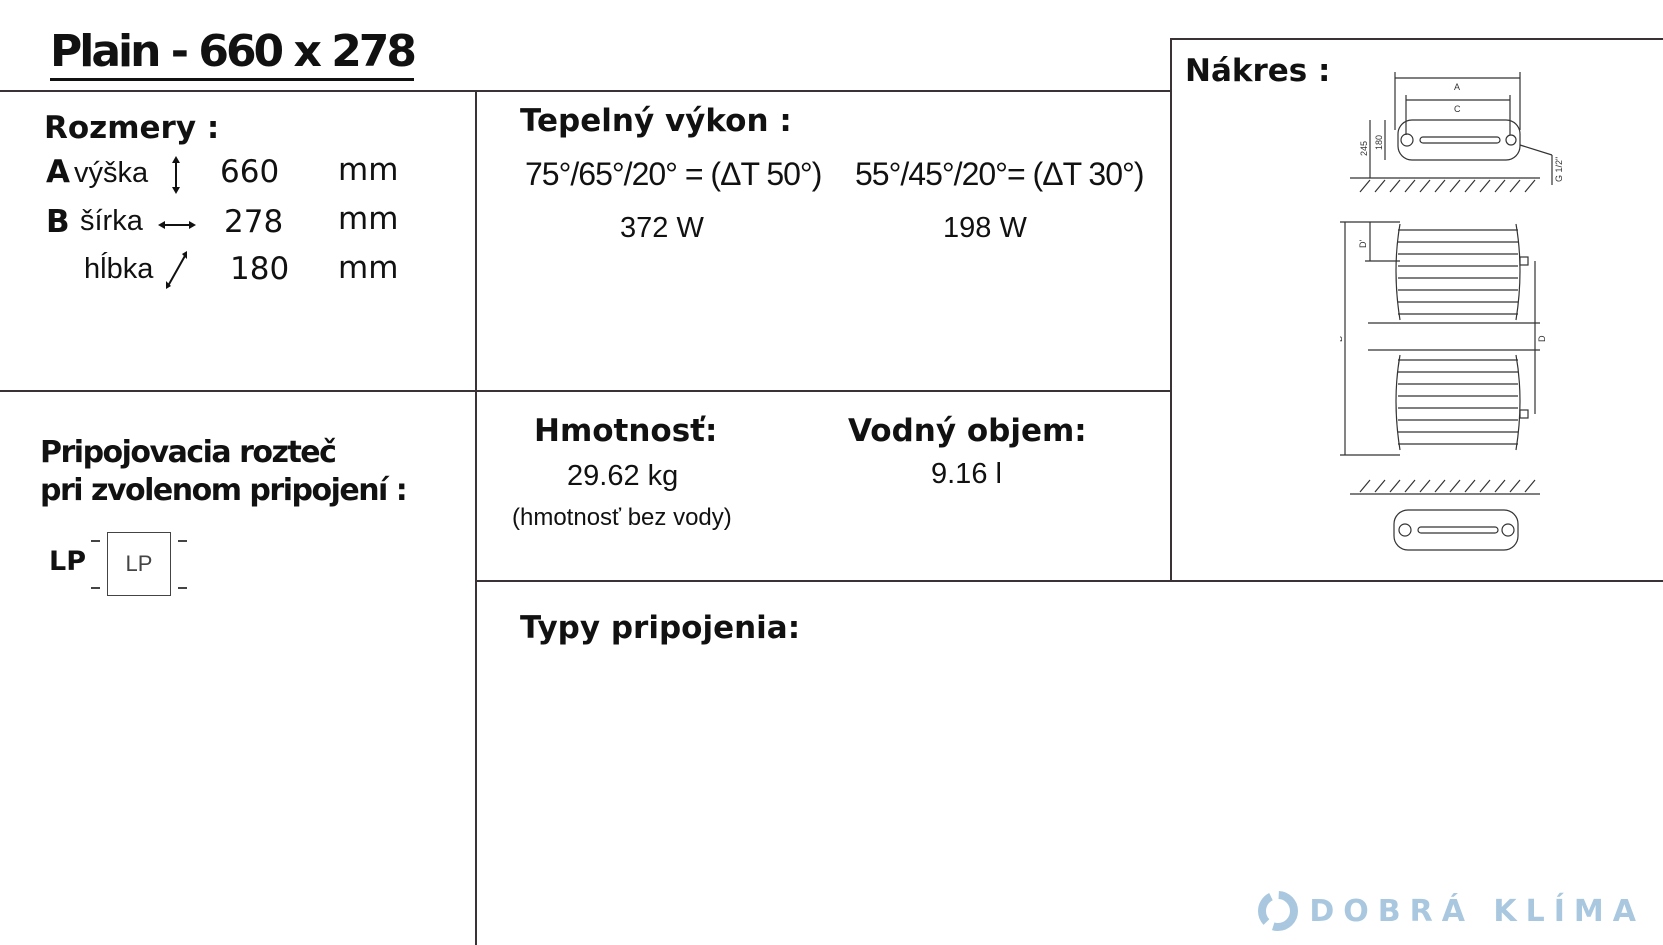 The width and height of the screenshot is (1663, 945). What do you see at coordinates (1278, 911) in the screenshot?
I see `brand-swirl-icon` at bounding box center [1278, 911].